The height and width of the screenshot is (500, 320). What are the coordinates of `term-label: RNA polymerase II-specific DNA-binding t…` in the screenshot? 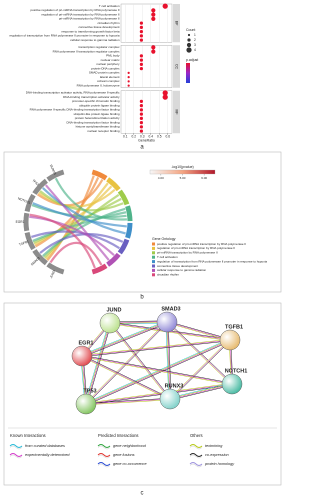 It's located at (75, 110).